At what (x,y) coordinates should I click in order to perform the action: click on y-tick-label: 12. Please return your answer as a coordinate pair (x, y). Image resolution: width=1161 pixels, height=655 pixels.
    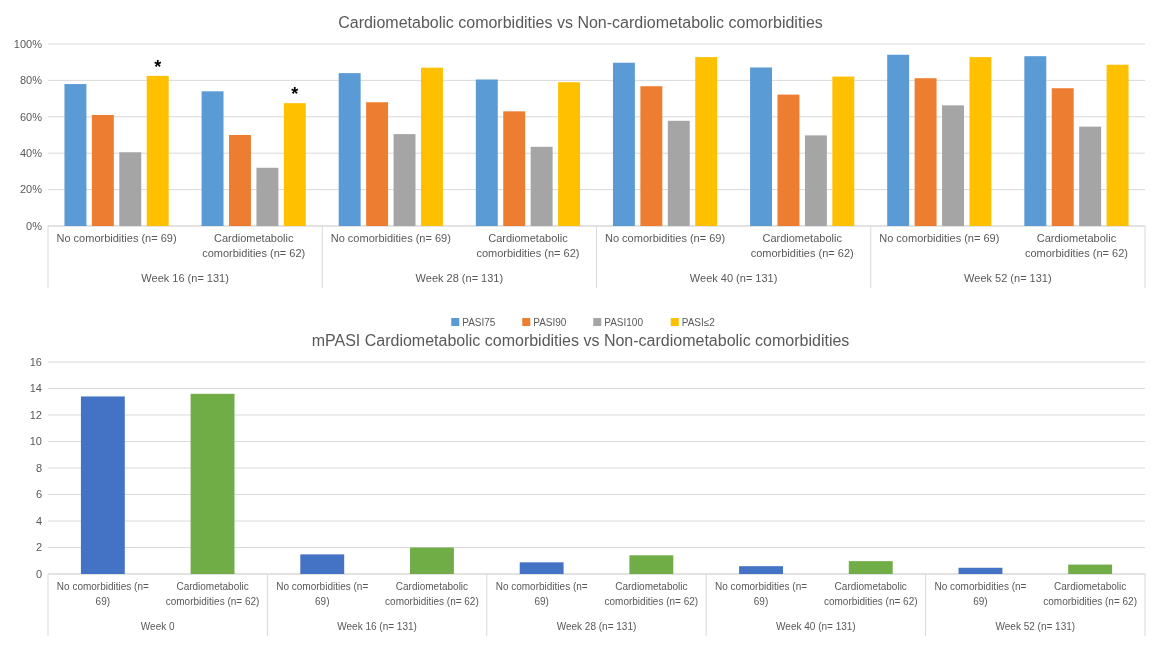
    Looking at the image, I should click on (35, 414).